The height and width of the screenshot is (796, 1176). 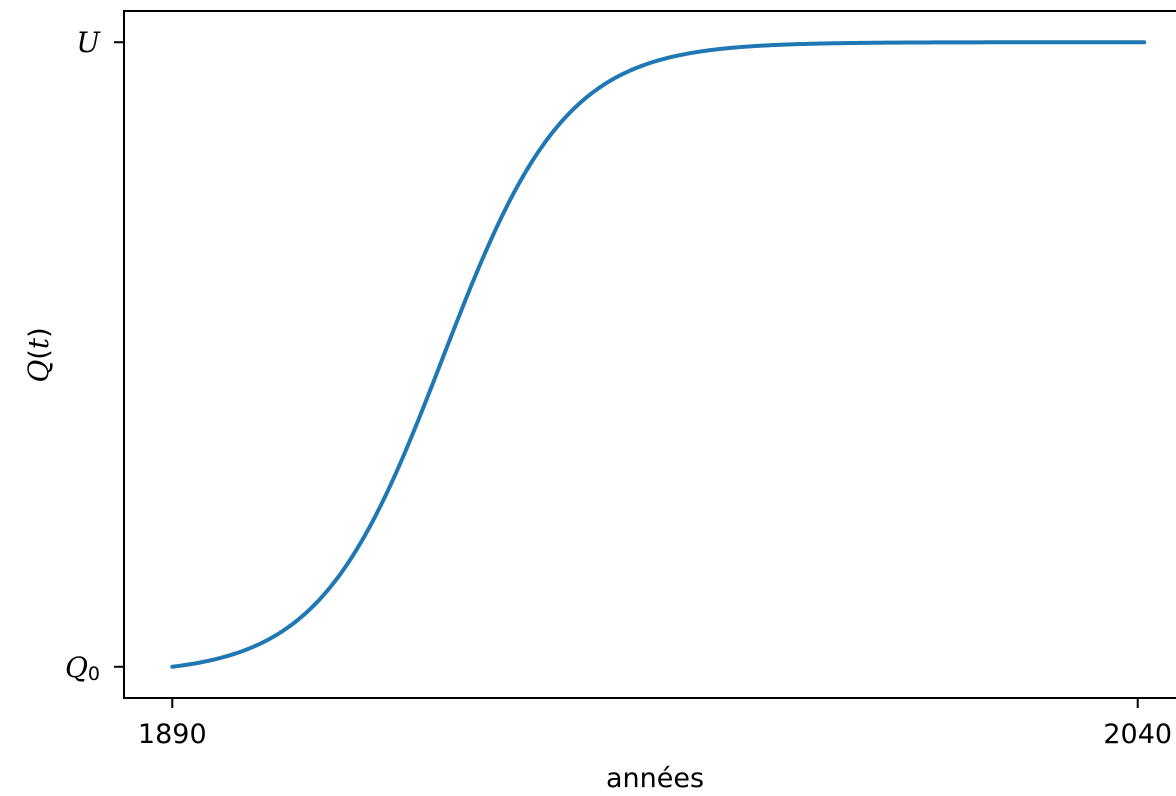 What do you see at coordinates (39, 332) in the screenshot?
I see `y-axis-title-close: )` at bounding box center [39, 332].